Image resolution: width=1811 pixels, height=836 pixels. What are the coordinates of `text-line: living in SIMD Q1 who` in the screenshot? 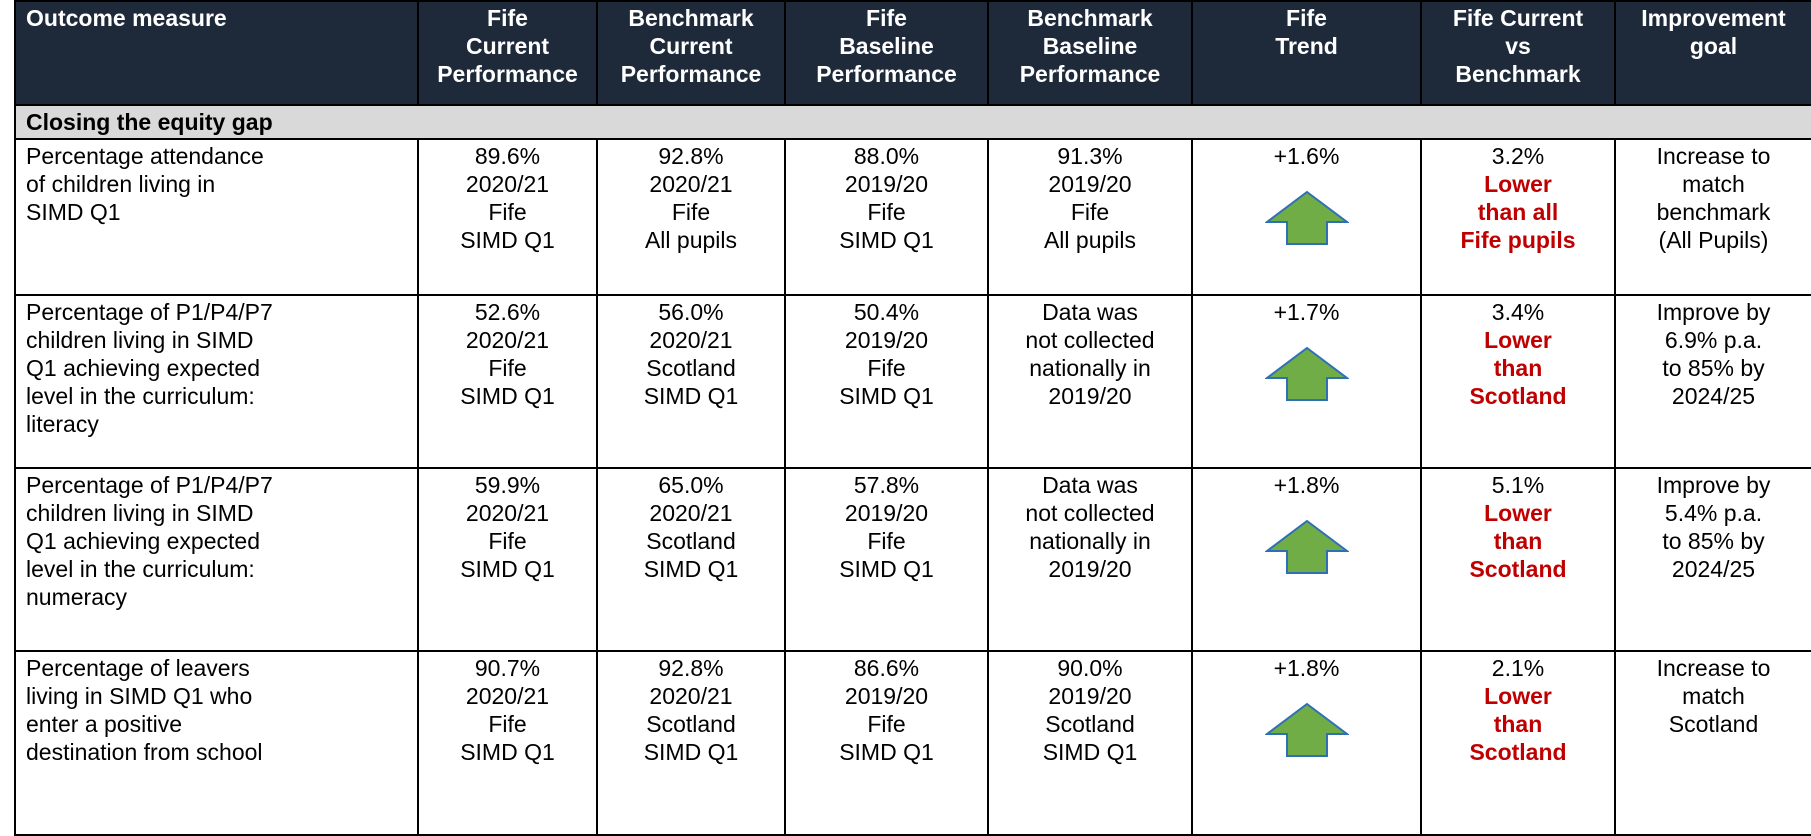 It's located at (139, 696).